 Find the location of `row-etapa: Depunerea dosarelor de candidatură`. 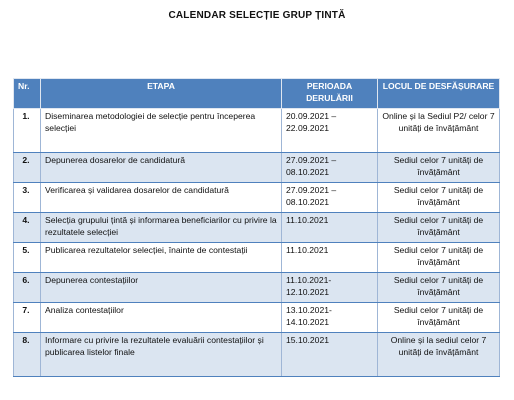

row-etapa: Depunerea dosarelor de candidatură is located at coordinates (161, 167).